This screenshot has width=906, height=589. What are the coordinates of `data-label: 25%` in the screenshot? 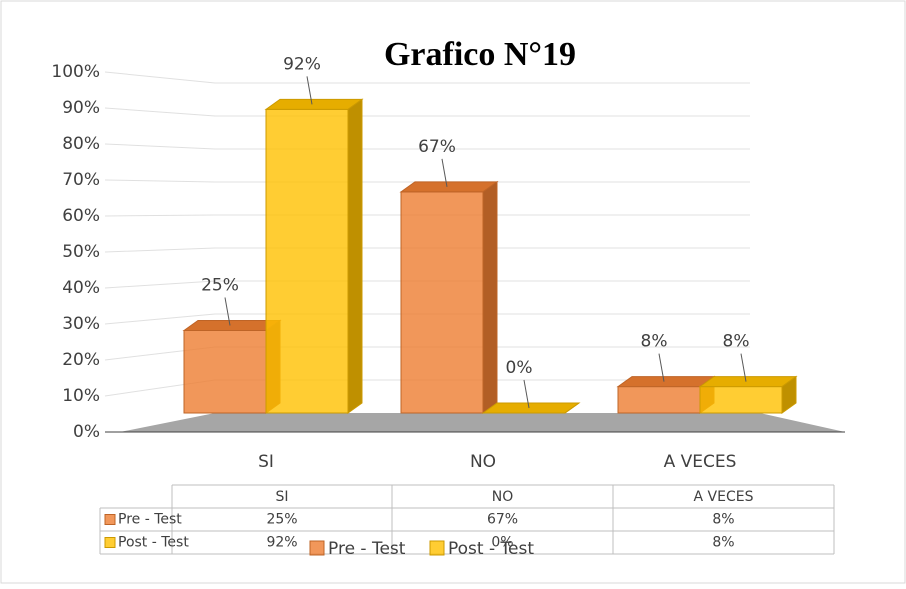 It's located at (220, 286).